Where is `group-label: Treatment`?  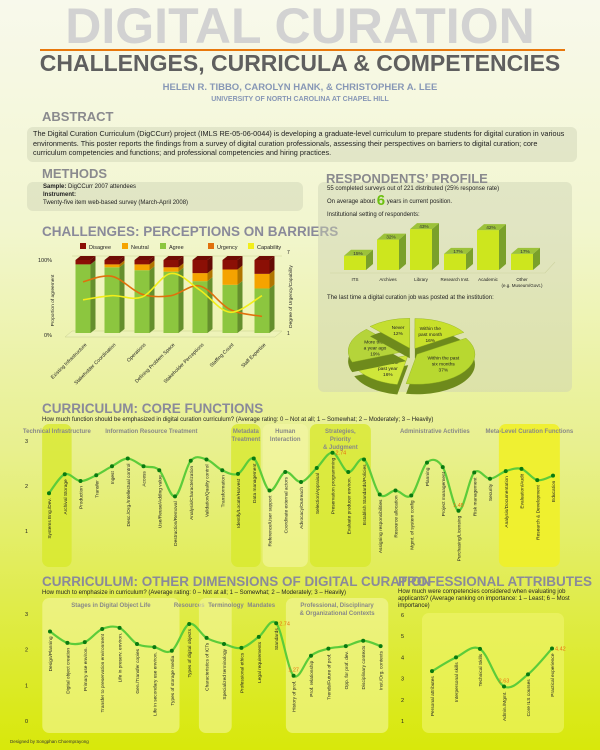 group-label: Treatment is located at coordinates (246, 440).